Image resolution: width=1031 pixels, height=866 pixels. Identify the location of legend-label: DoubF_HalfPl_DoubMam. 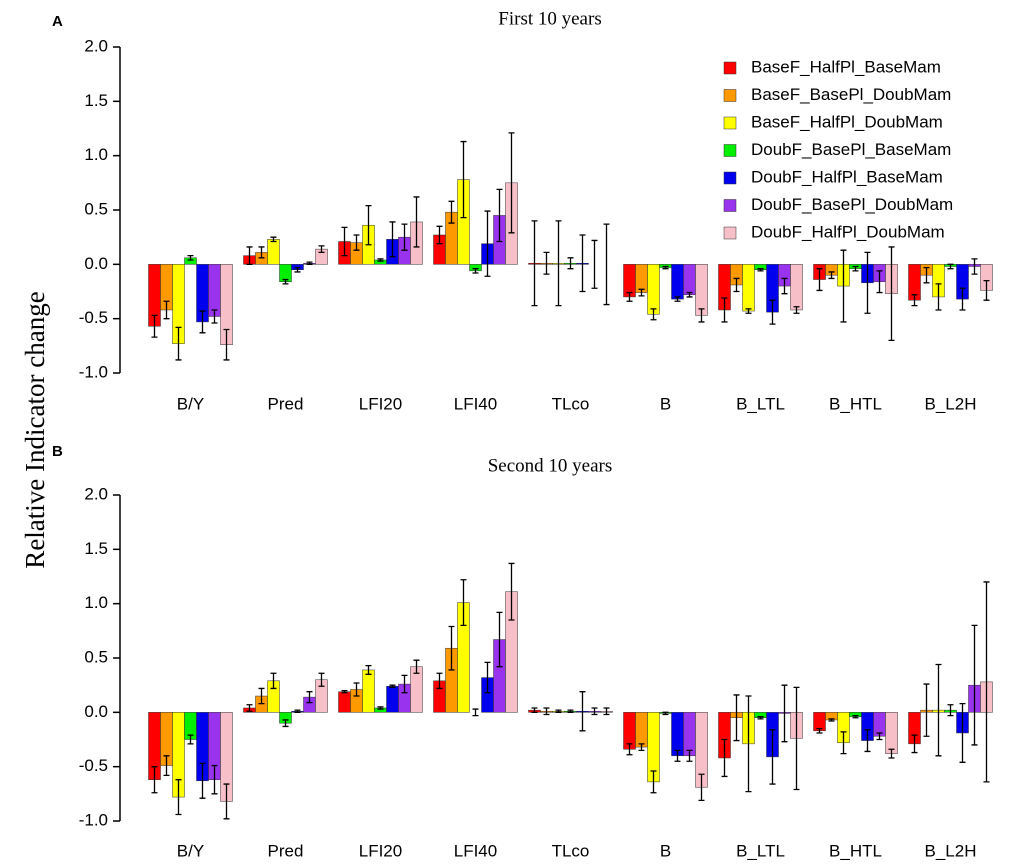
(848, 231).